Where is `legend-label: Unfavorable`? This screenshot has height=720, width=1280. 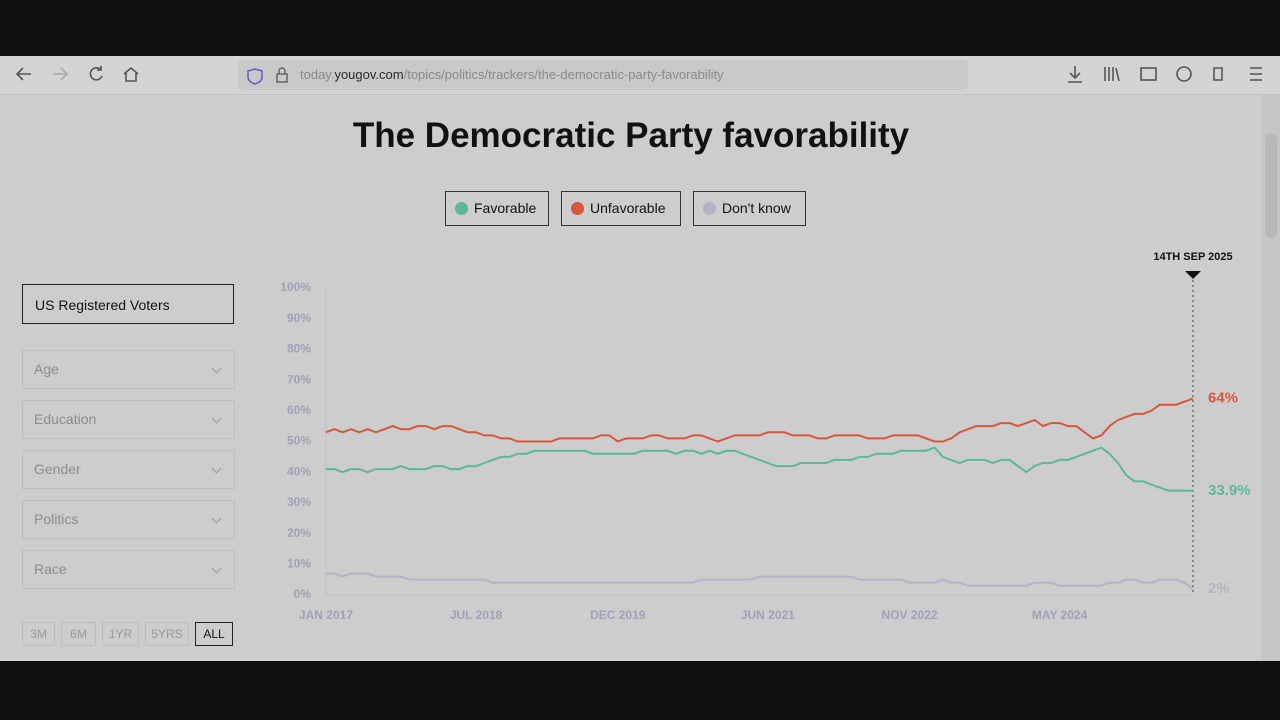 legend-label: Unfavorable is located at coordinates (628, 208).